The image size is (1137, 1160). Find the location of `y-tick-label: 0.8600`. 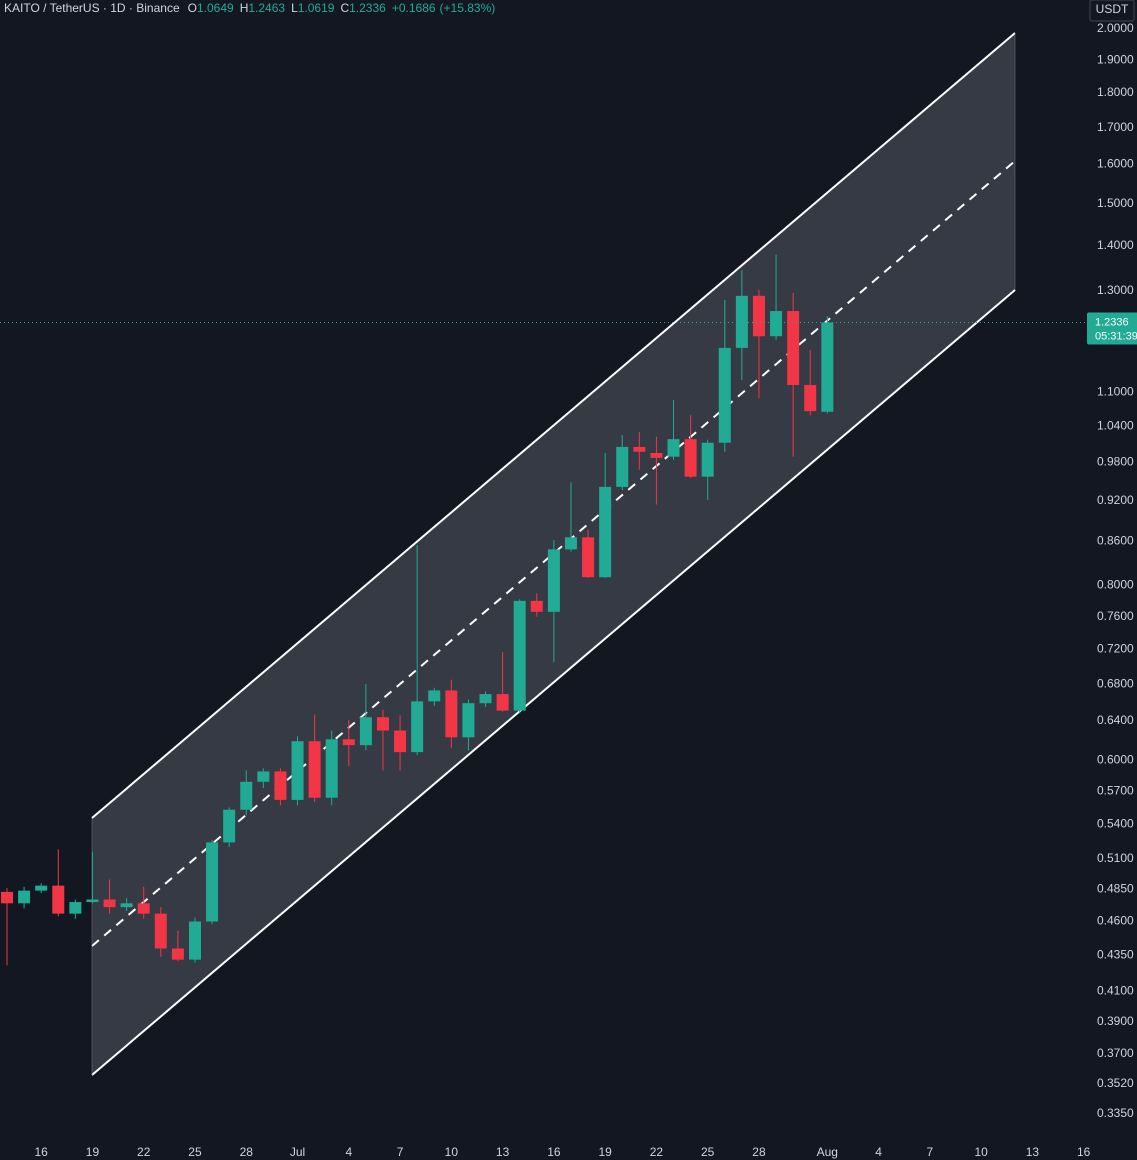

y-tick-label: 0.8600 is located at coordinates (1115, 541).